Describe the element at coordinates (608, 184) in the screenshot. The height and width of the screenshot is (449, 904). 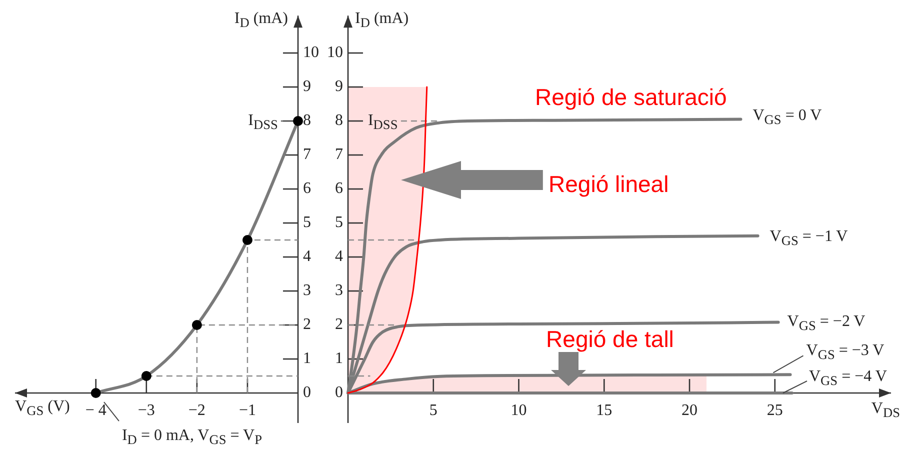
I see `annotation: Regió lineal` at that location.